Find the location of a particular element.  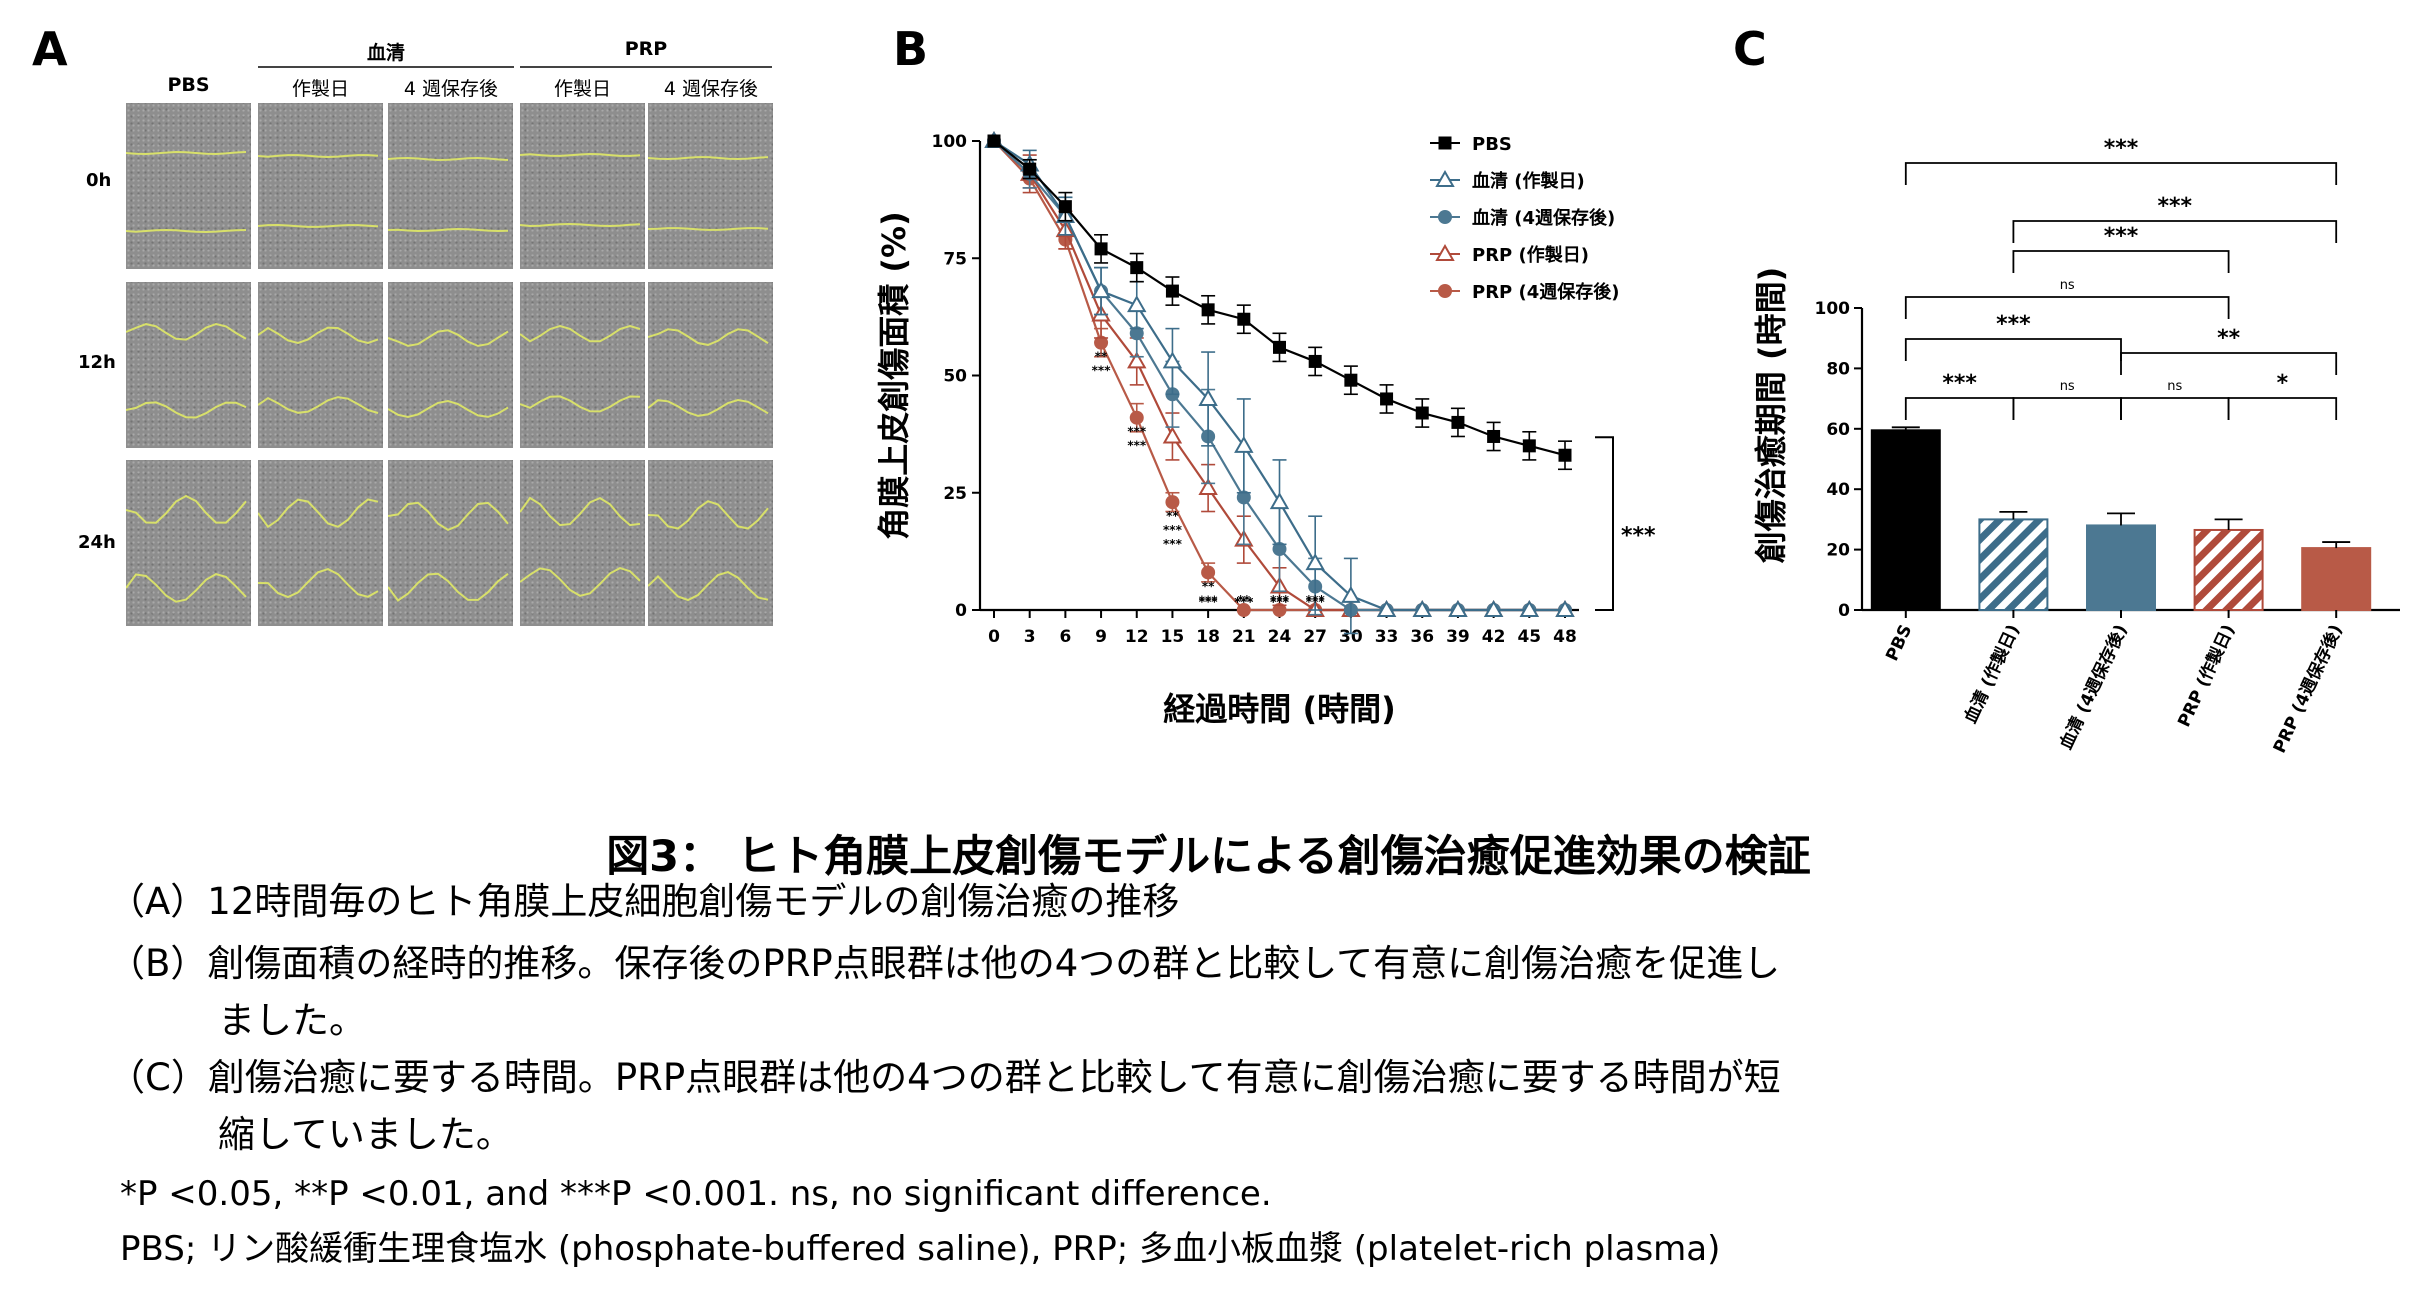

x-axis-label: 経過時間 (時間) is located at coordinates (1279, 709).